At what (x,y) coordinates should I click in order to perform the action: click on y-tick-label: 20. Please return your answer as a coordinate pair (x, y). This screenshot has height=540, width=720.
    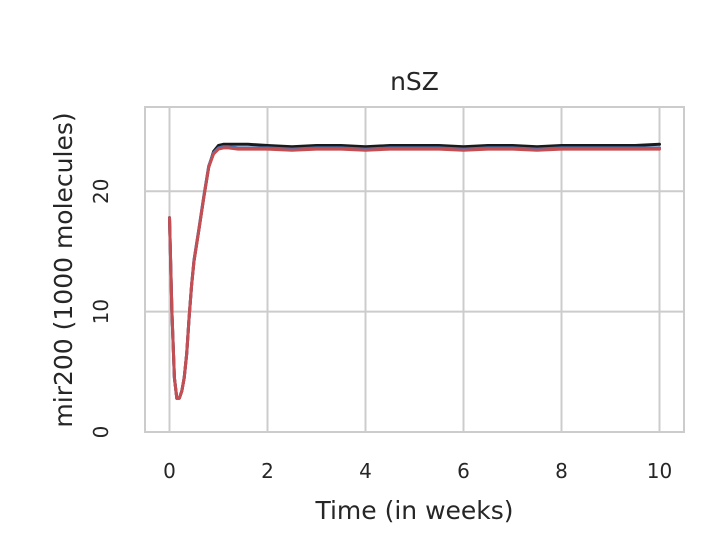
    Looking at the image, I should click on (101, 191).